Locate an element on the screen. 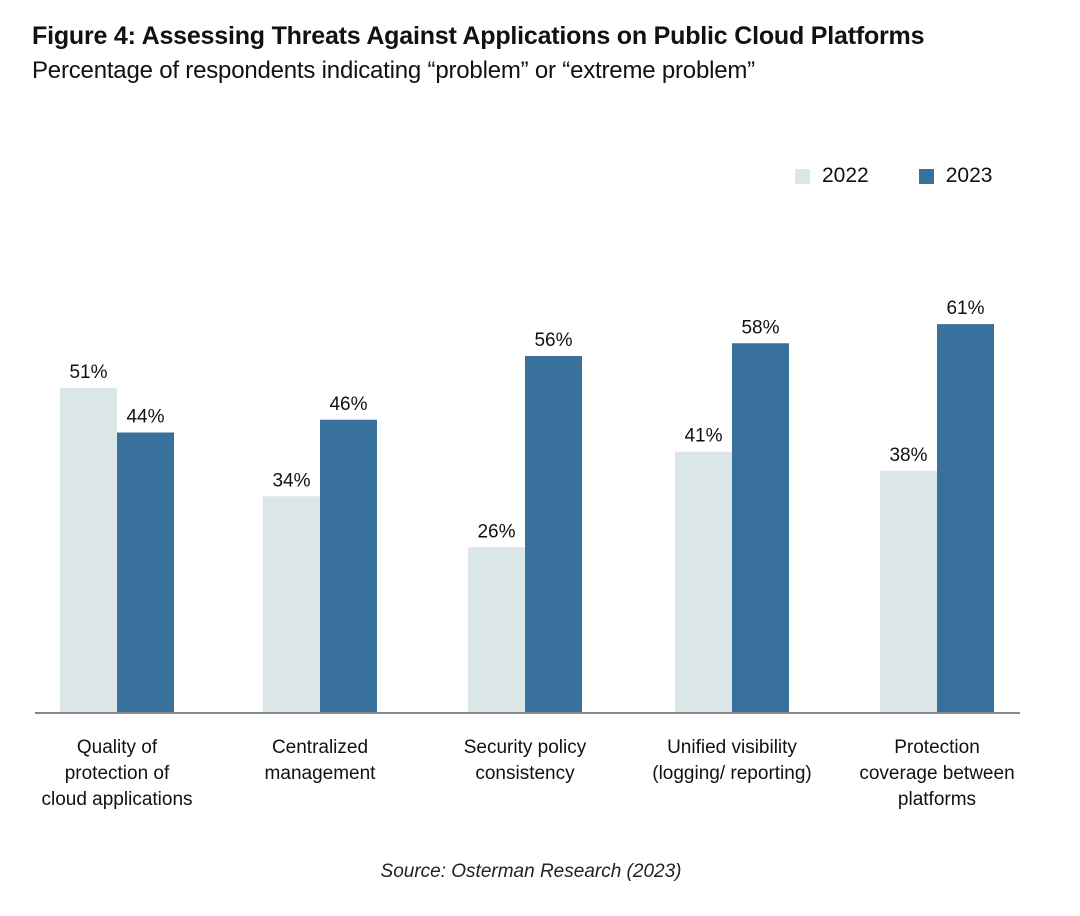 The width and height of the screenshot is (1080, 916). category-label-2-line-1: consistency is located at coordinates (525, 773).